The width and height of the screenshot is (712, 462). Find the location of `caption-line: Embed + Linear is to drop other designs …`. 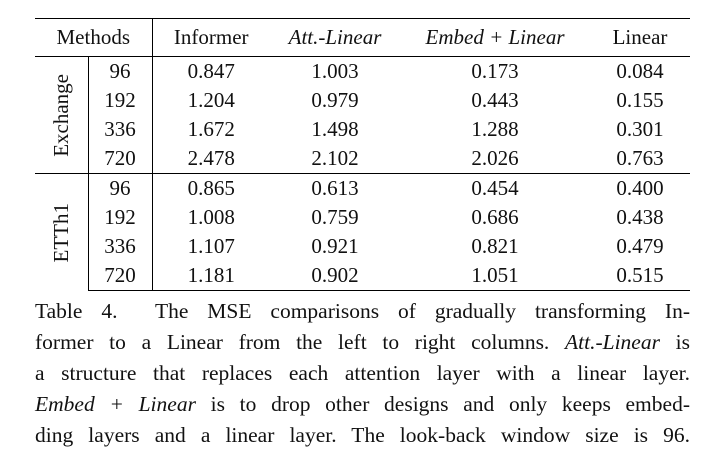

caption-line: Embed + Linear is to drop other designs … is located at coordinates (362, 404).